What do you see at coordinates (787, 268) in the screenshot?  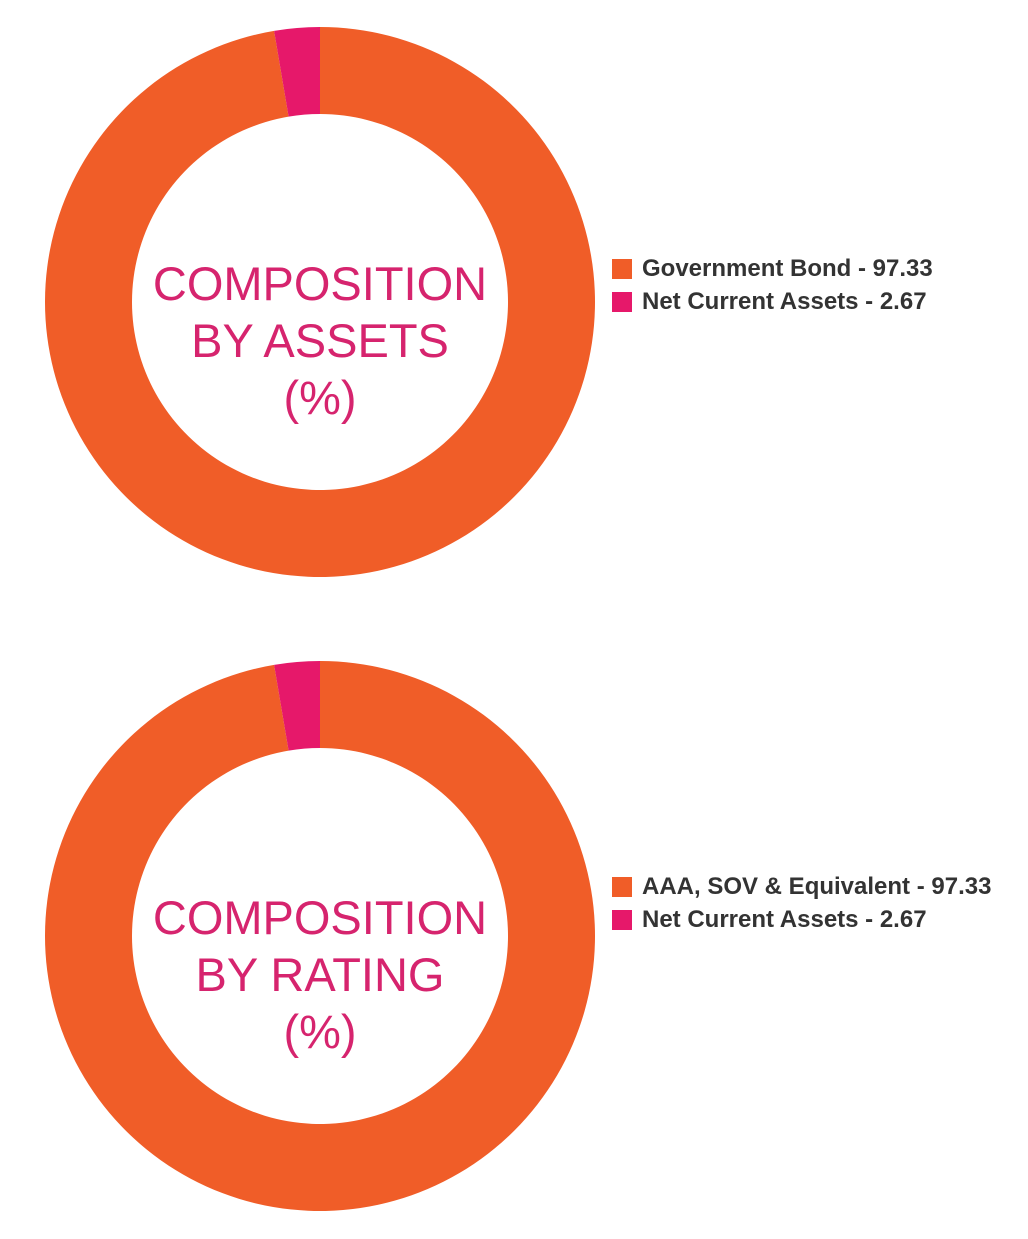 I see `legend-label: Government Bond - 97.33` at bounding box center [787, 268].